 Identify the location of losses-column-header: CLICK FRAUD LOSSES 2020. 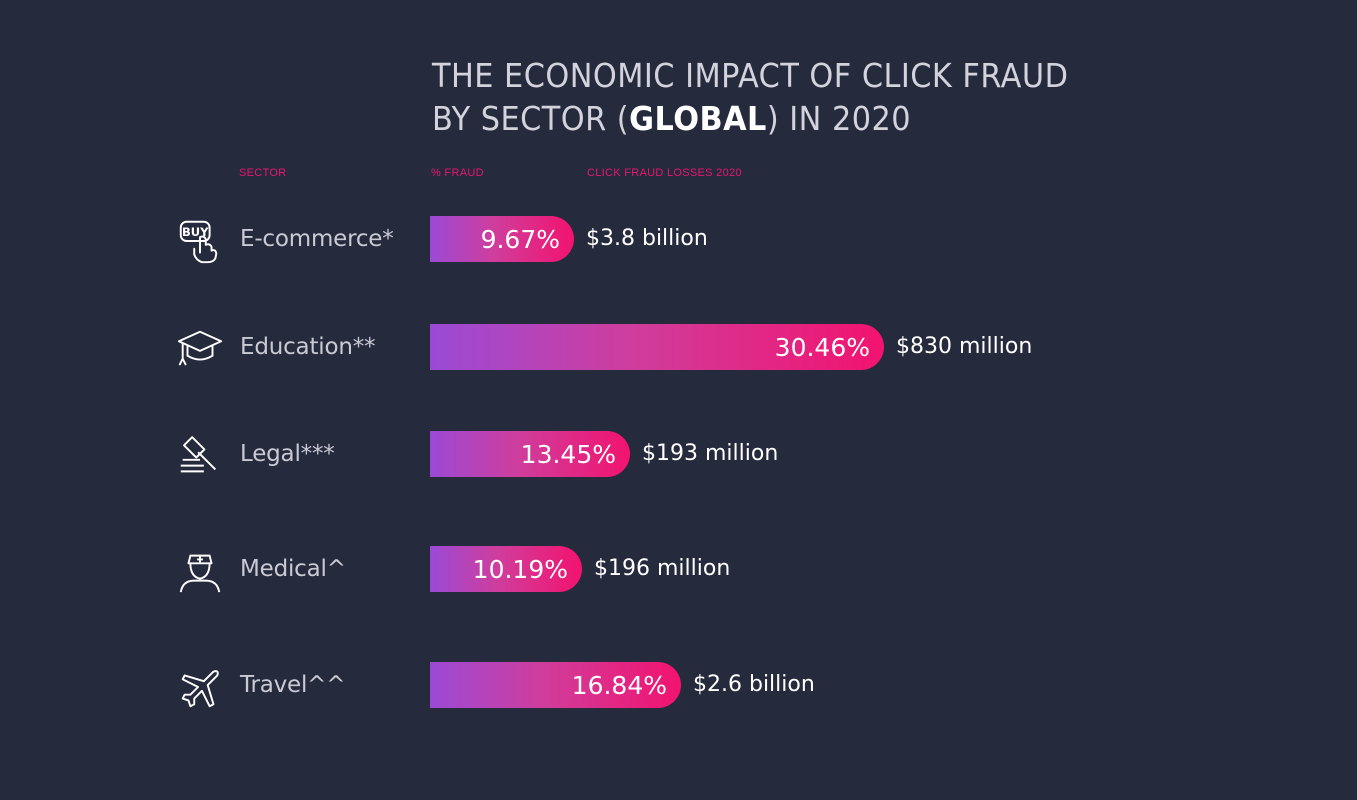
(664, 173).